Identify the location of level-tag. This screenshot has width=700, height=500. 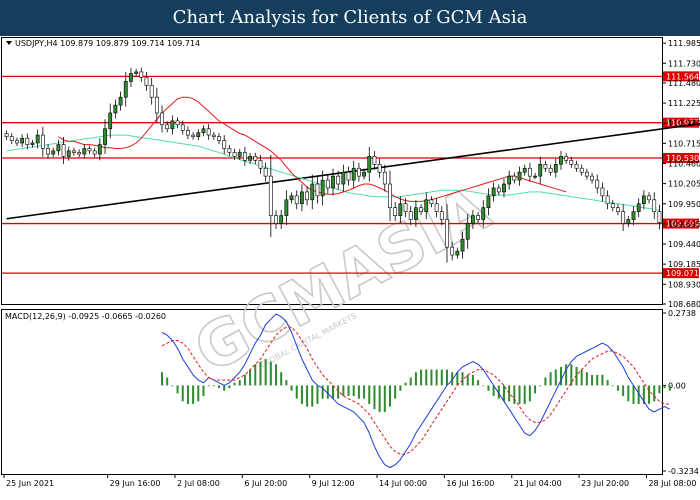
(681, 223).